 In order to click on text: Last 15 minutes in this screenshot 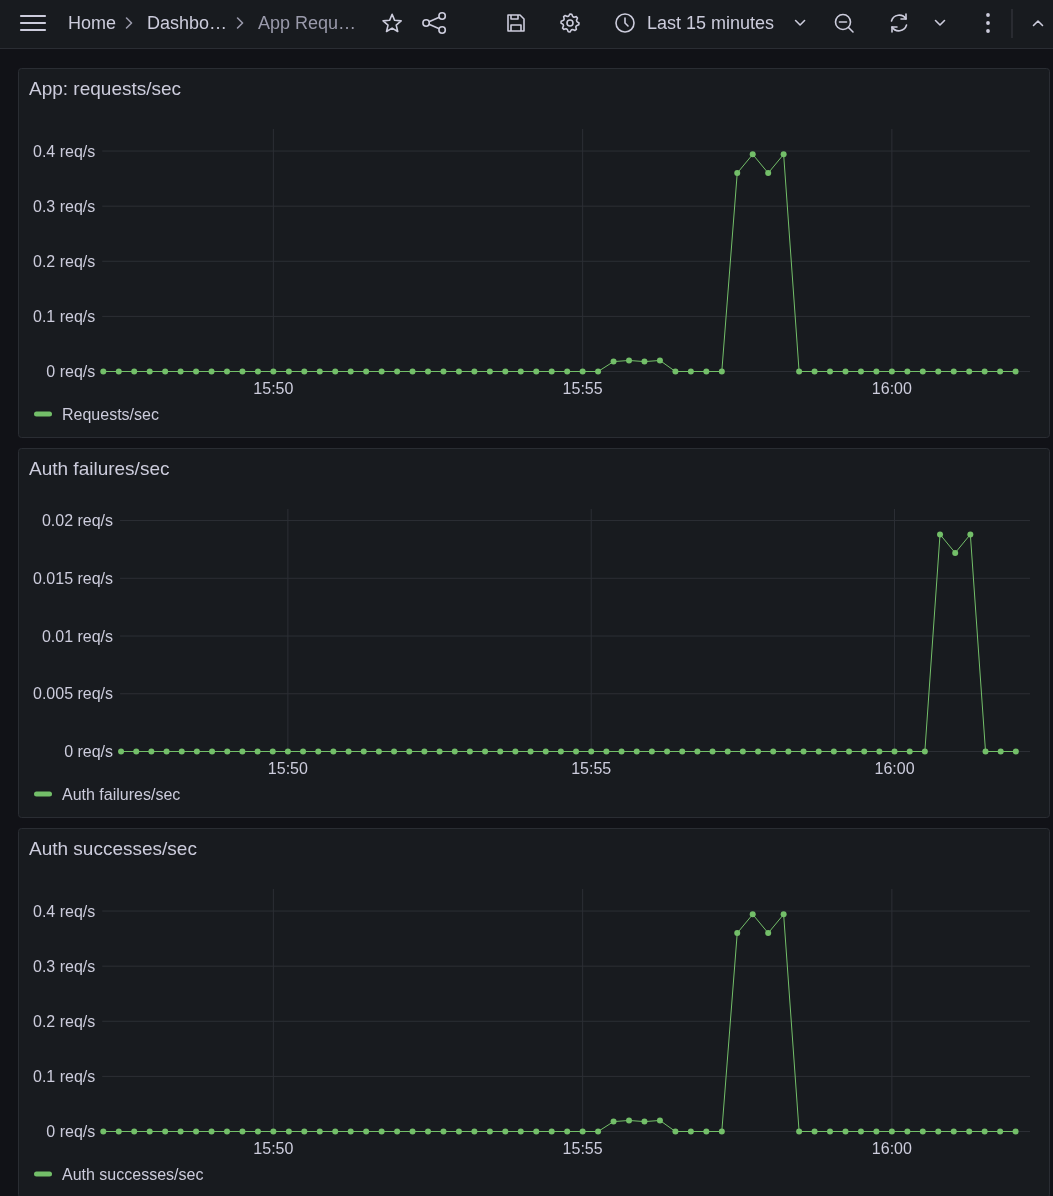, I will do `click(711, 23)`.